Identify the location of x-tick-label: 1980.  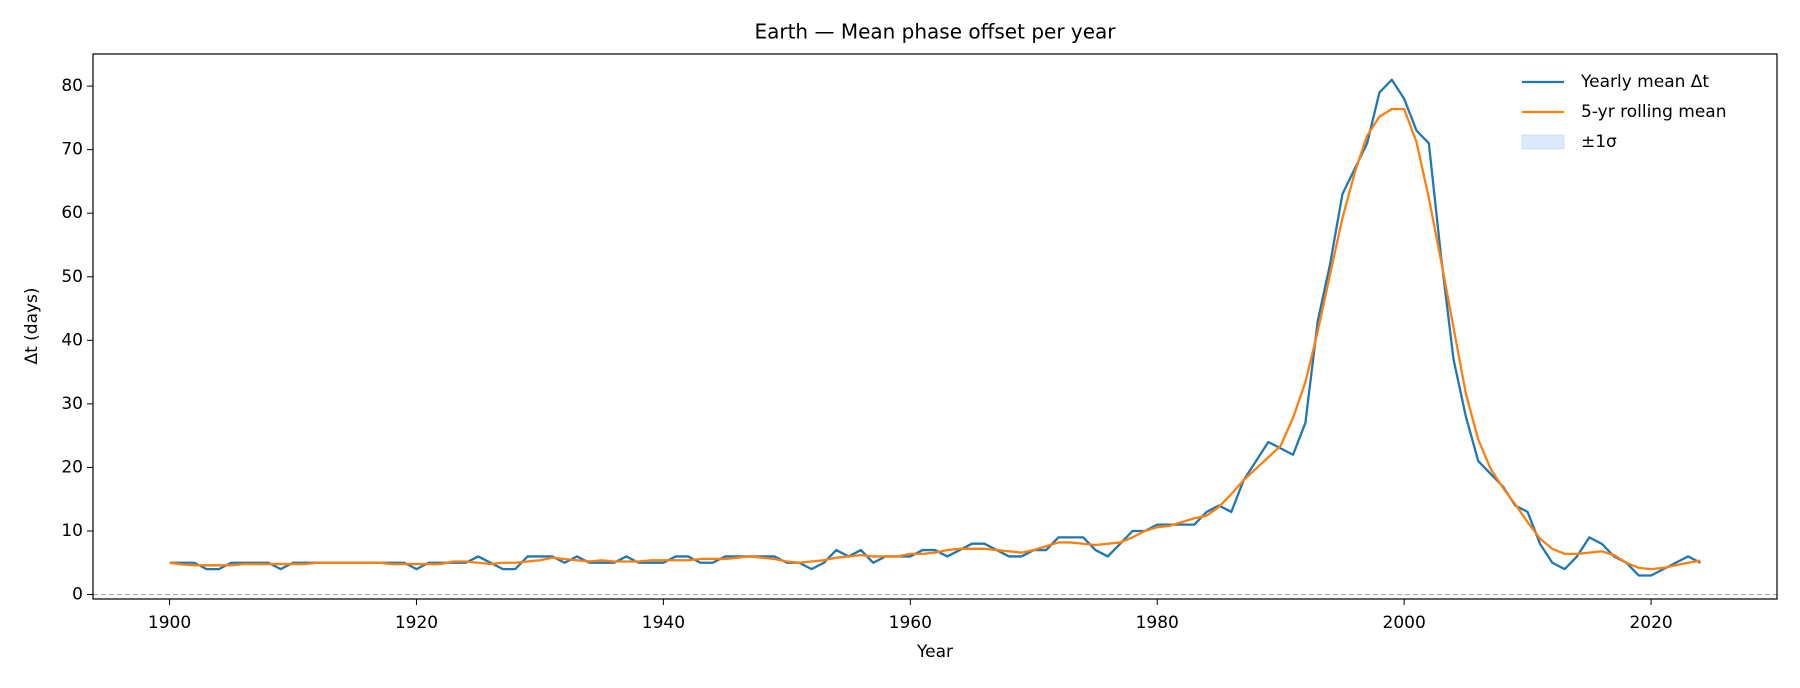
(1157, 623).